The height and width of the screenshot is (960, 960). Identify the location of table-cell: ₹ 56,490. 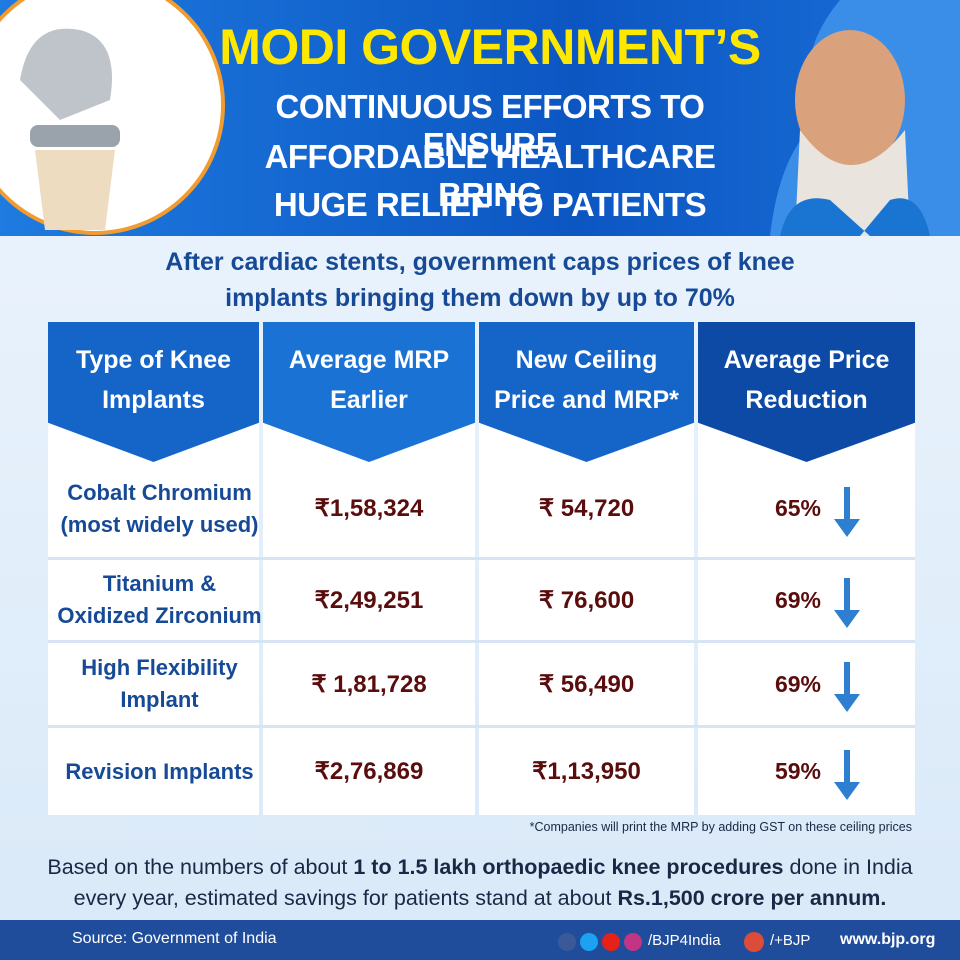
(586, 684).